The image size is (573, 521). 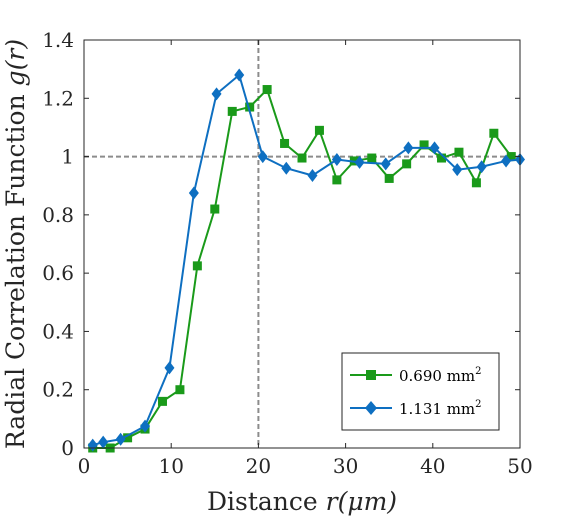 What do you see at coordinates (15, 62) in the screenshot?
I see `y-axis-label-variable: g(r)` at bounding box center [15, 62].